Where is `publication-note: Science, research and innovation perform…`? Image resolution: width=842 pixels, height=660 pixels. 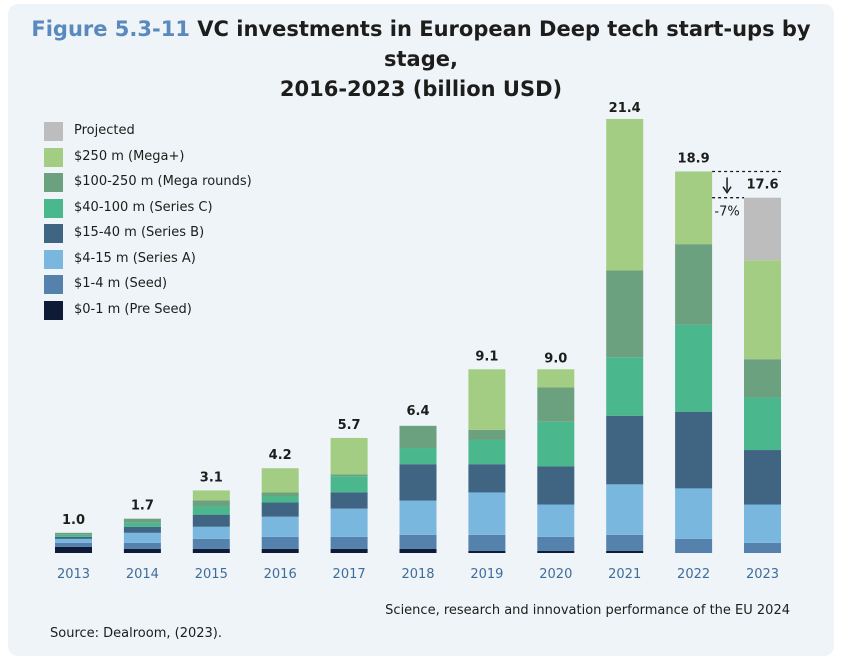
publication-note: Science, research and innovation perform… is located at coordinates (587, 610).